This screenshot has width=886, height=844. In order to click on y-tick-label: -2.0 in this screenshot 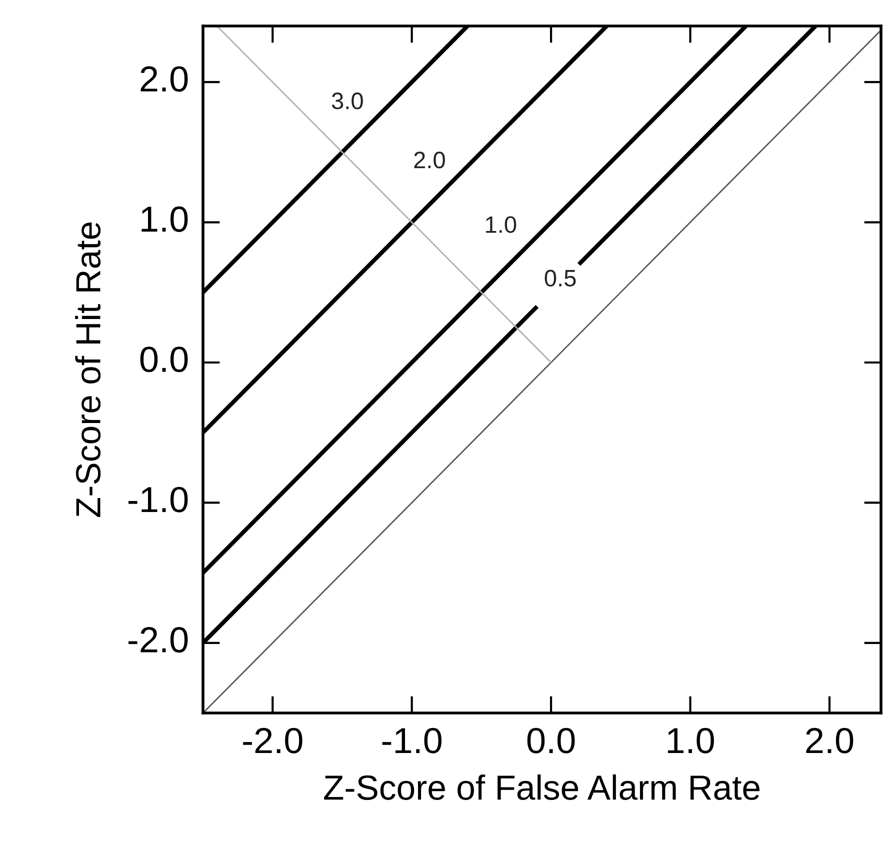, I will do `click(158, 640)`.